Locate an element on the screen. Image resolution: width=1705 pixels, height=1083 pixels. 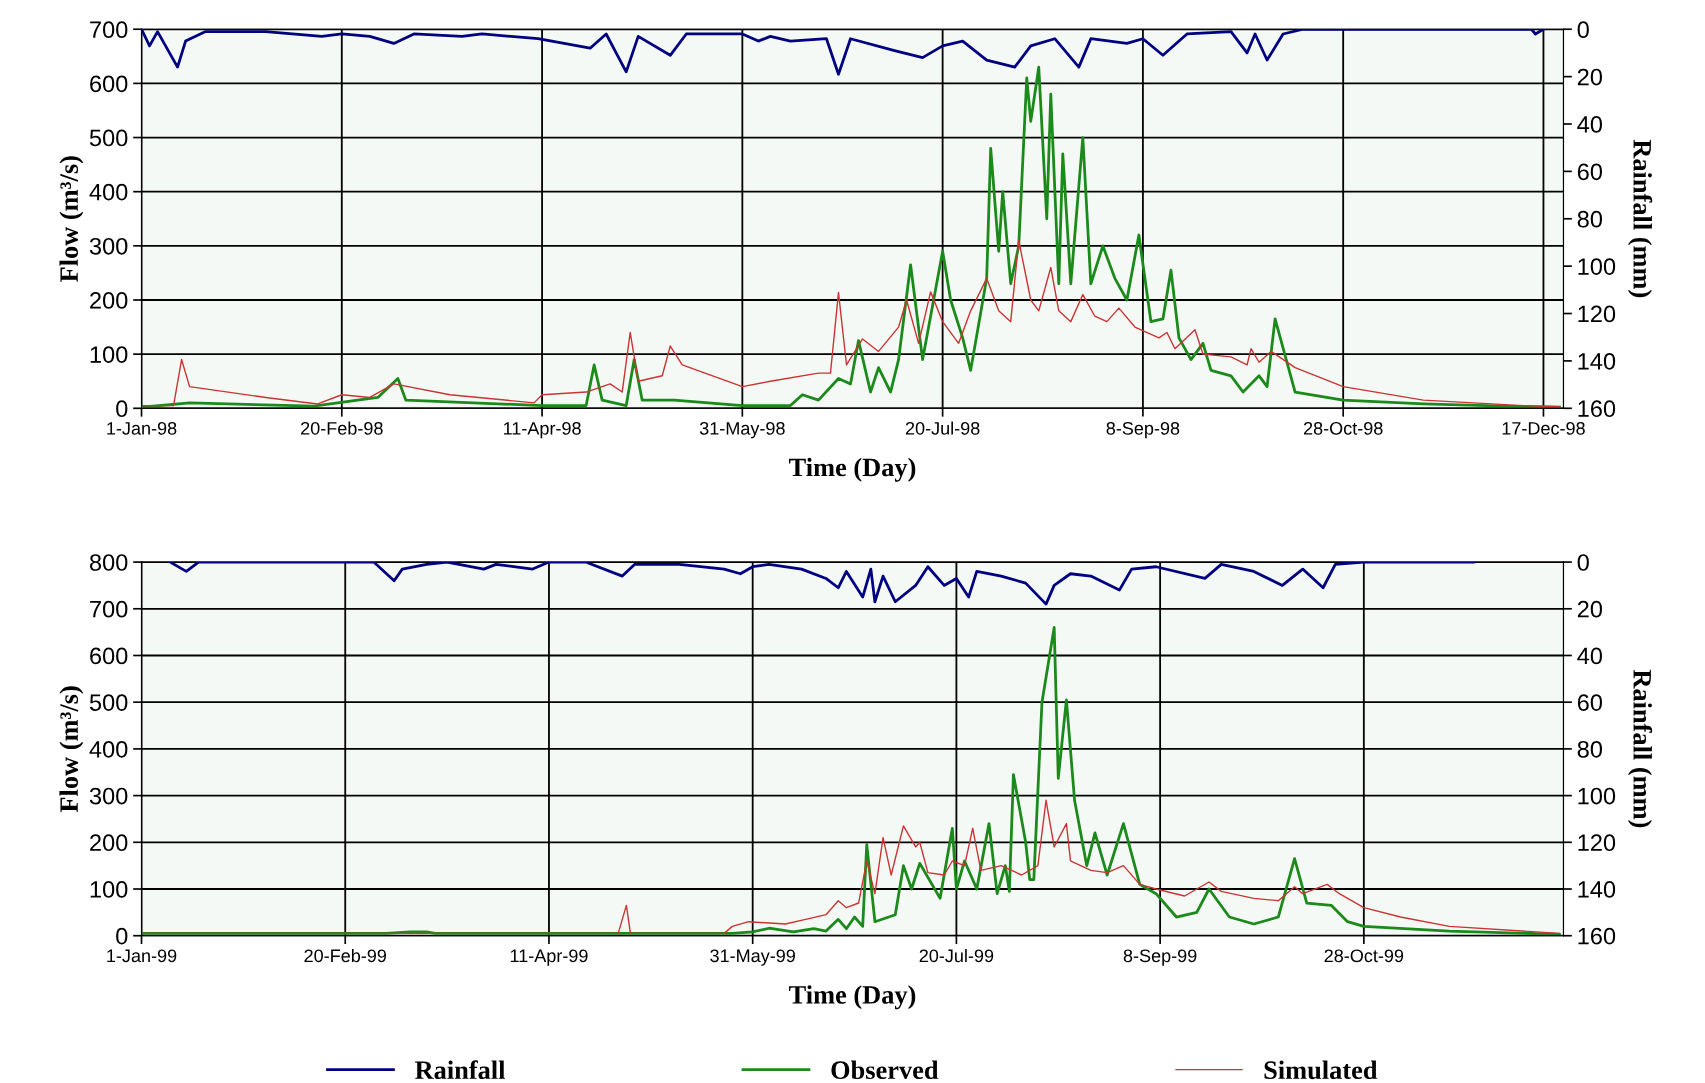
x-tick-label: 11-Apr-98 is located at coordinates (542, 430).